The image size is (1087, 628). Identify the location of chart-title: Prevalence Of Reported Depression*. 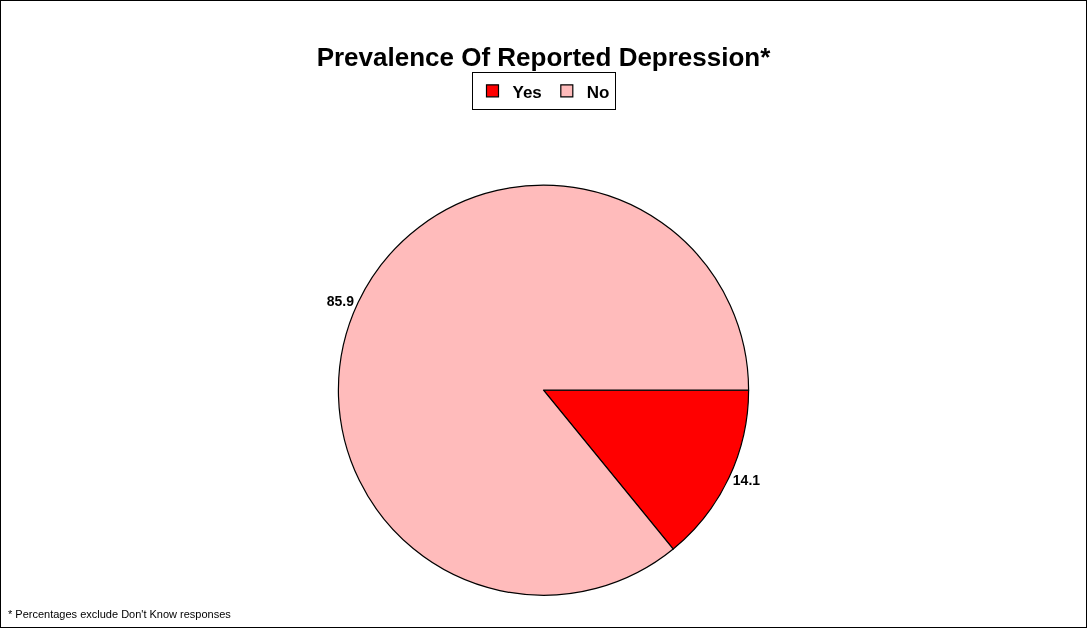
(544, 57).